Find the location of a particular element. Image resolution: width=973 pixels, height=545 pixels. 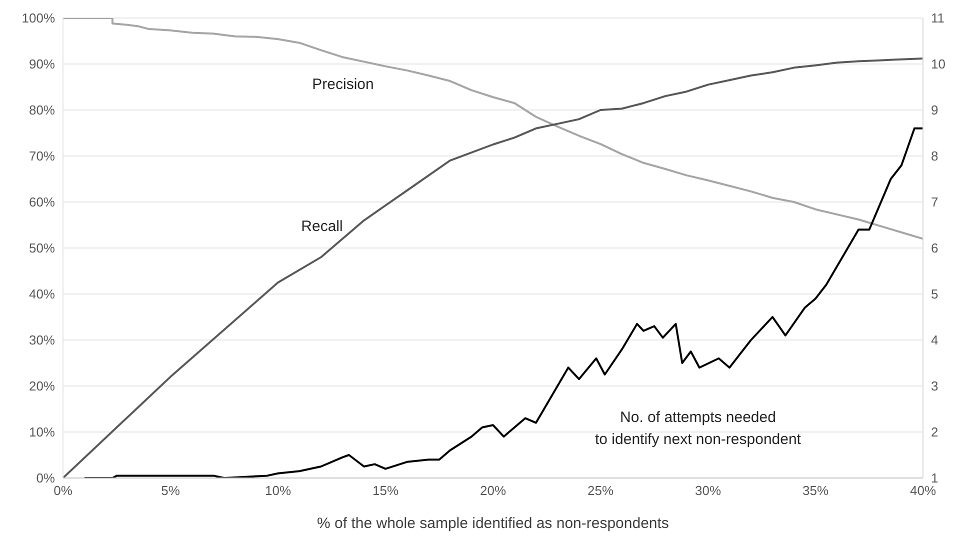

x-tick-label: 5% is located at coordinates (170, 490).